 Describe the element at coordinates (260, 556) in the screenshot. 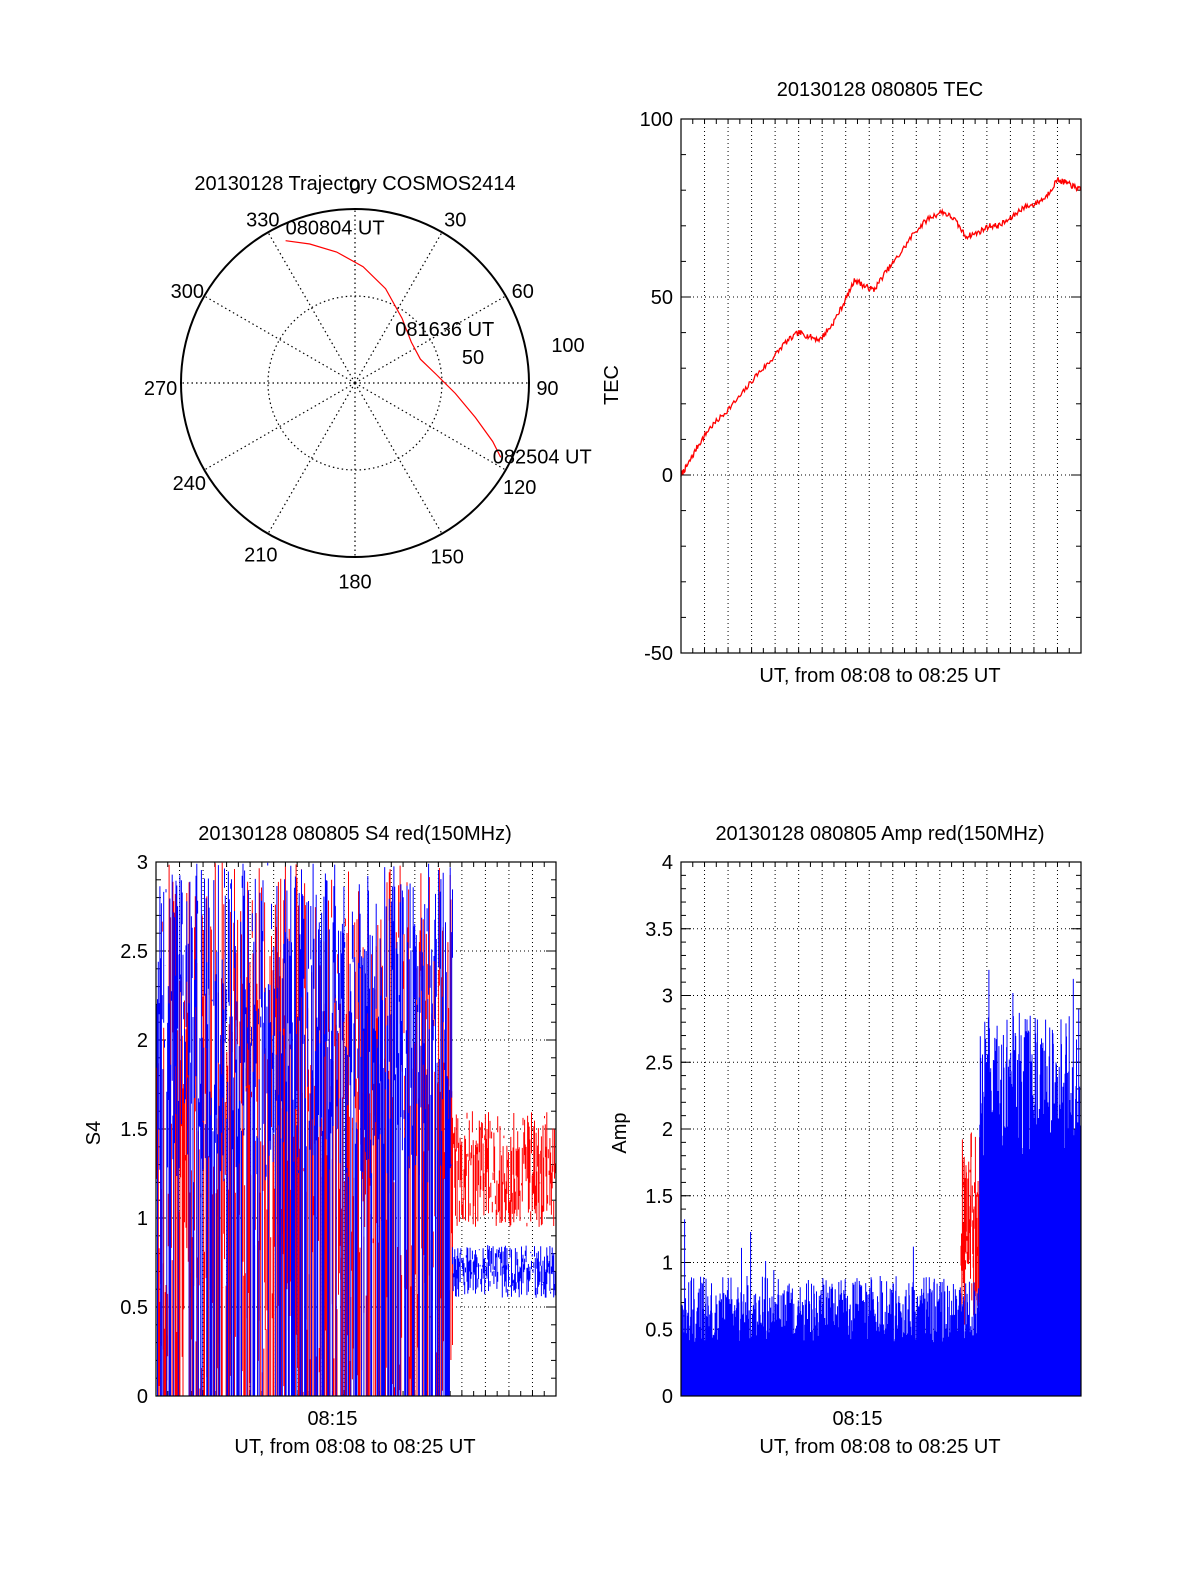

I see `polar-angle-label: 210` at that location.